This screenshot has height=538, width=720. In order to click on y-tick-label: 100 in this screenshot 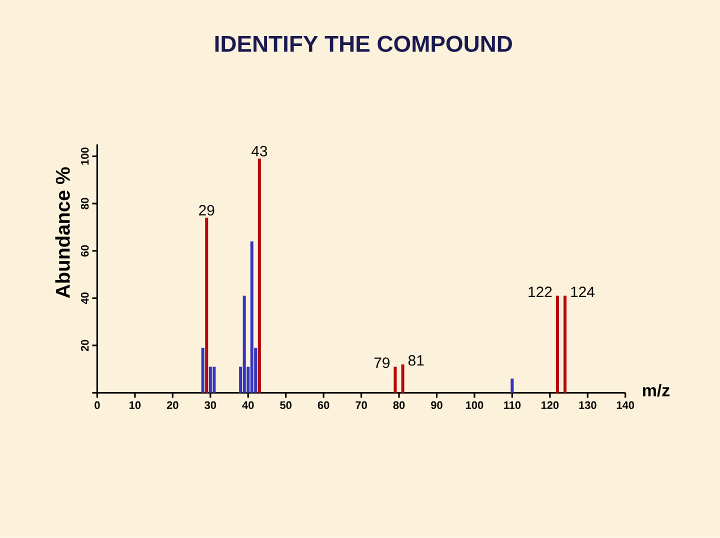, I will do `click(84, 156)`.